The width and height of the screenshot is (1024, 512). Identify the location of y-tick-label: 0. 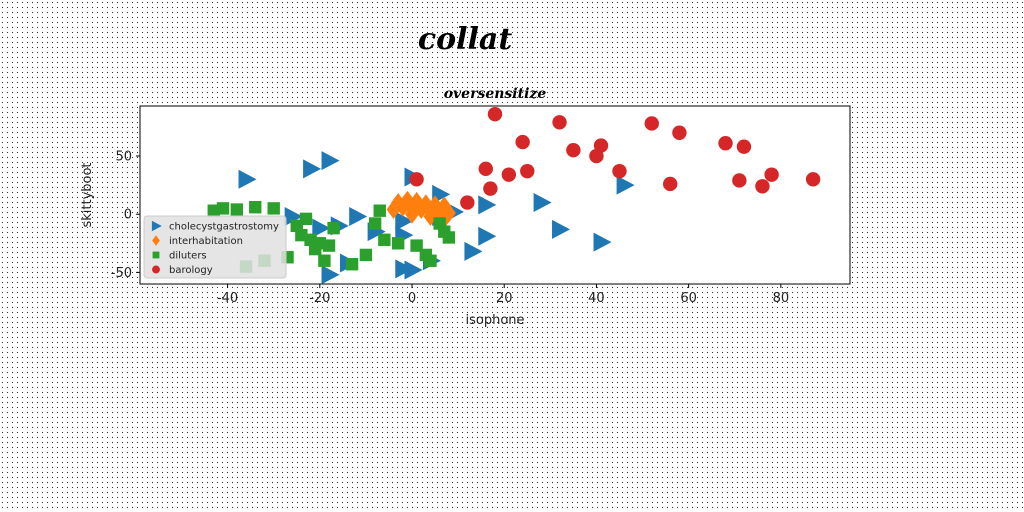
(128, 215).